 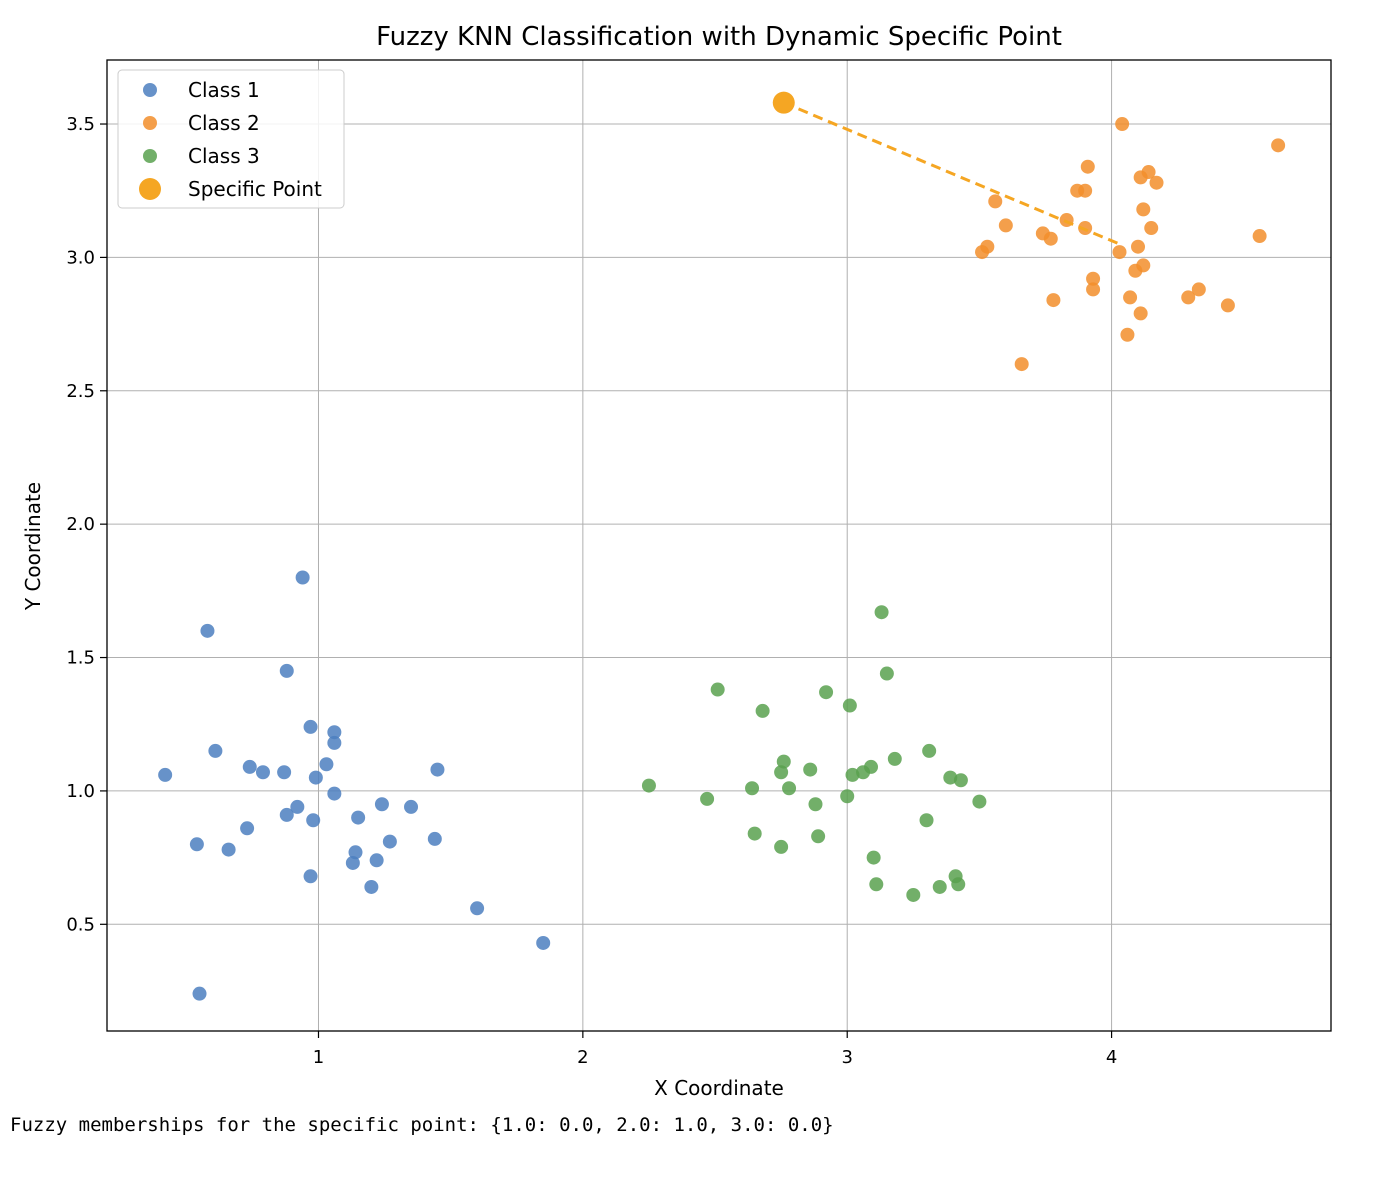 I want to click on y-tick-label: 2.5, so click(x=80, y=391).